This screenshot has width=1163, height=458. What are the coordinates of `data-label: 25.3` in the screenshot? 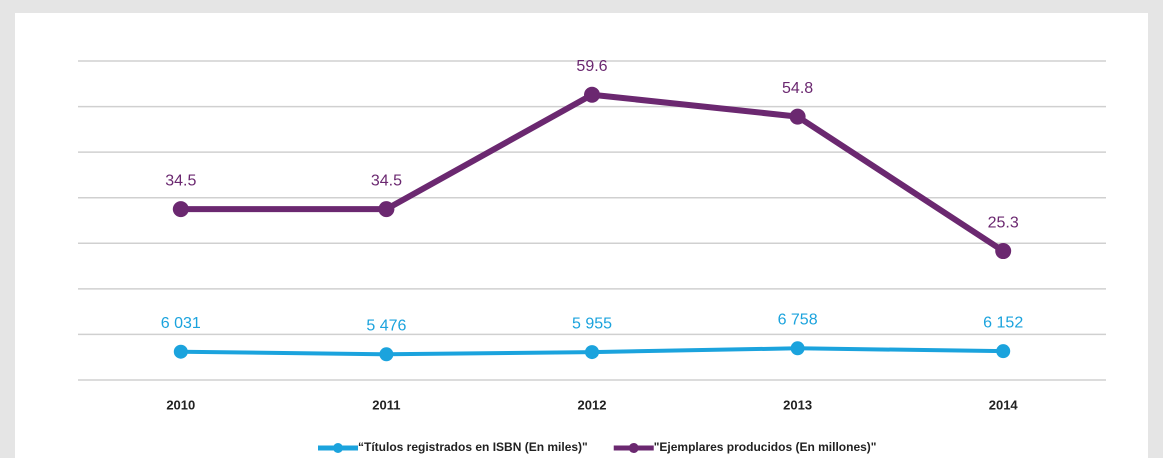 It's located at (1003, 222).